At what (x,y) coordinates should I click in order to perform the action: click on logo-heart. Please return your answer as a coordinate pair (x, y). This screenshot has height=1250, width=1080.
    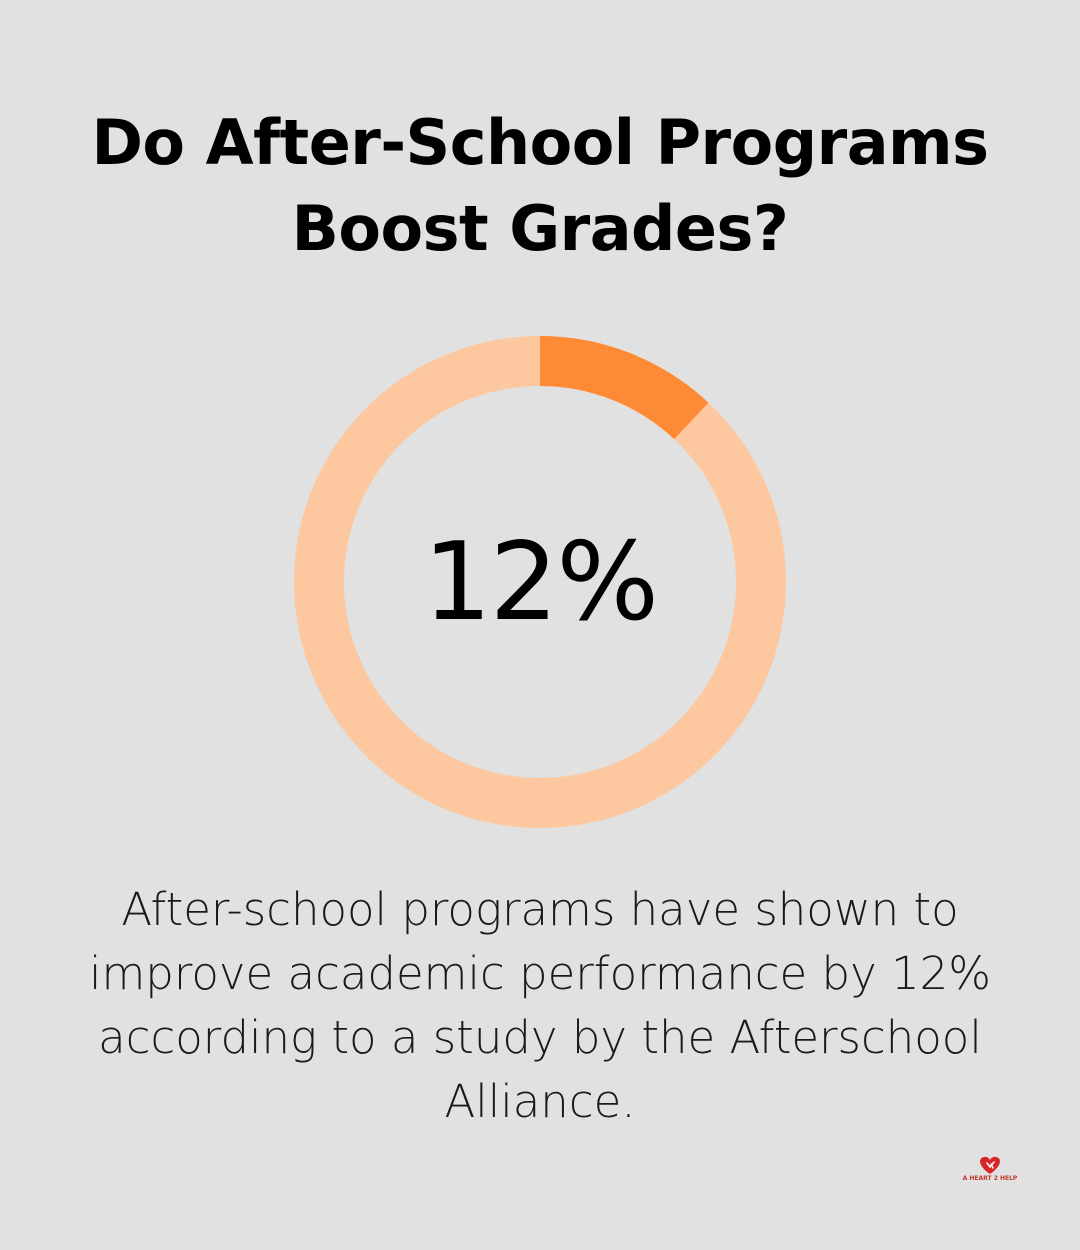
    Looking at the image, I should click on (990, 1165).